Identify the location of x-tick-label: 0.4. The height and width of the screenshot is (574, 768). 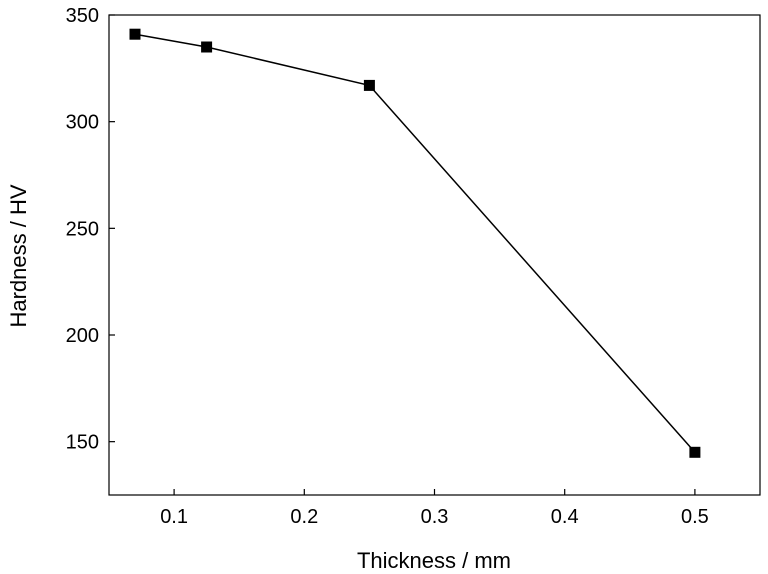
(565, 517).